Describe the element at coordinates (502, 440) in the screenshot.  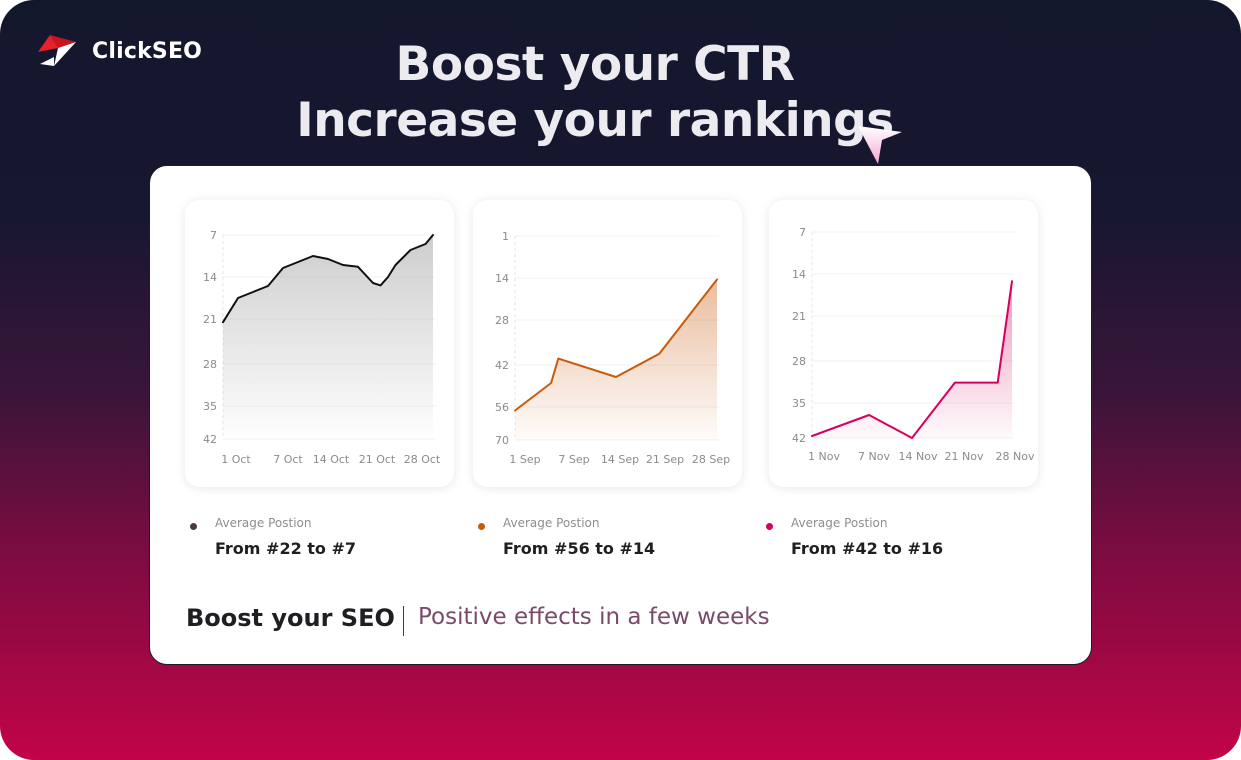
I see `y-tick-label: 70` at that location.